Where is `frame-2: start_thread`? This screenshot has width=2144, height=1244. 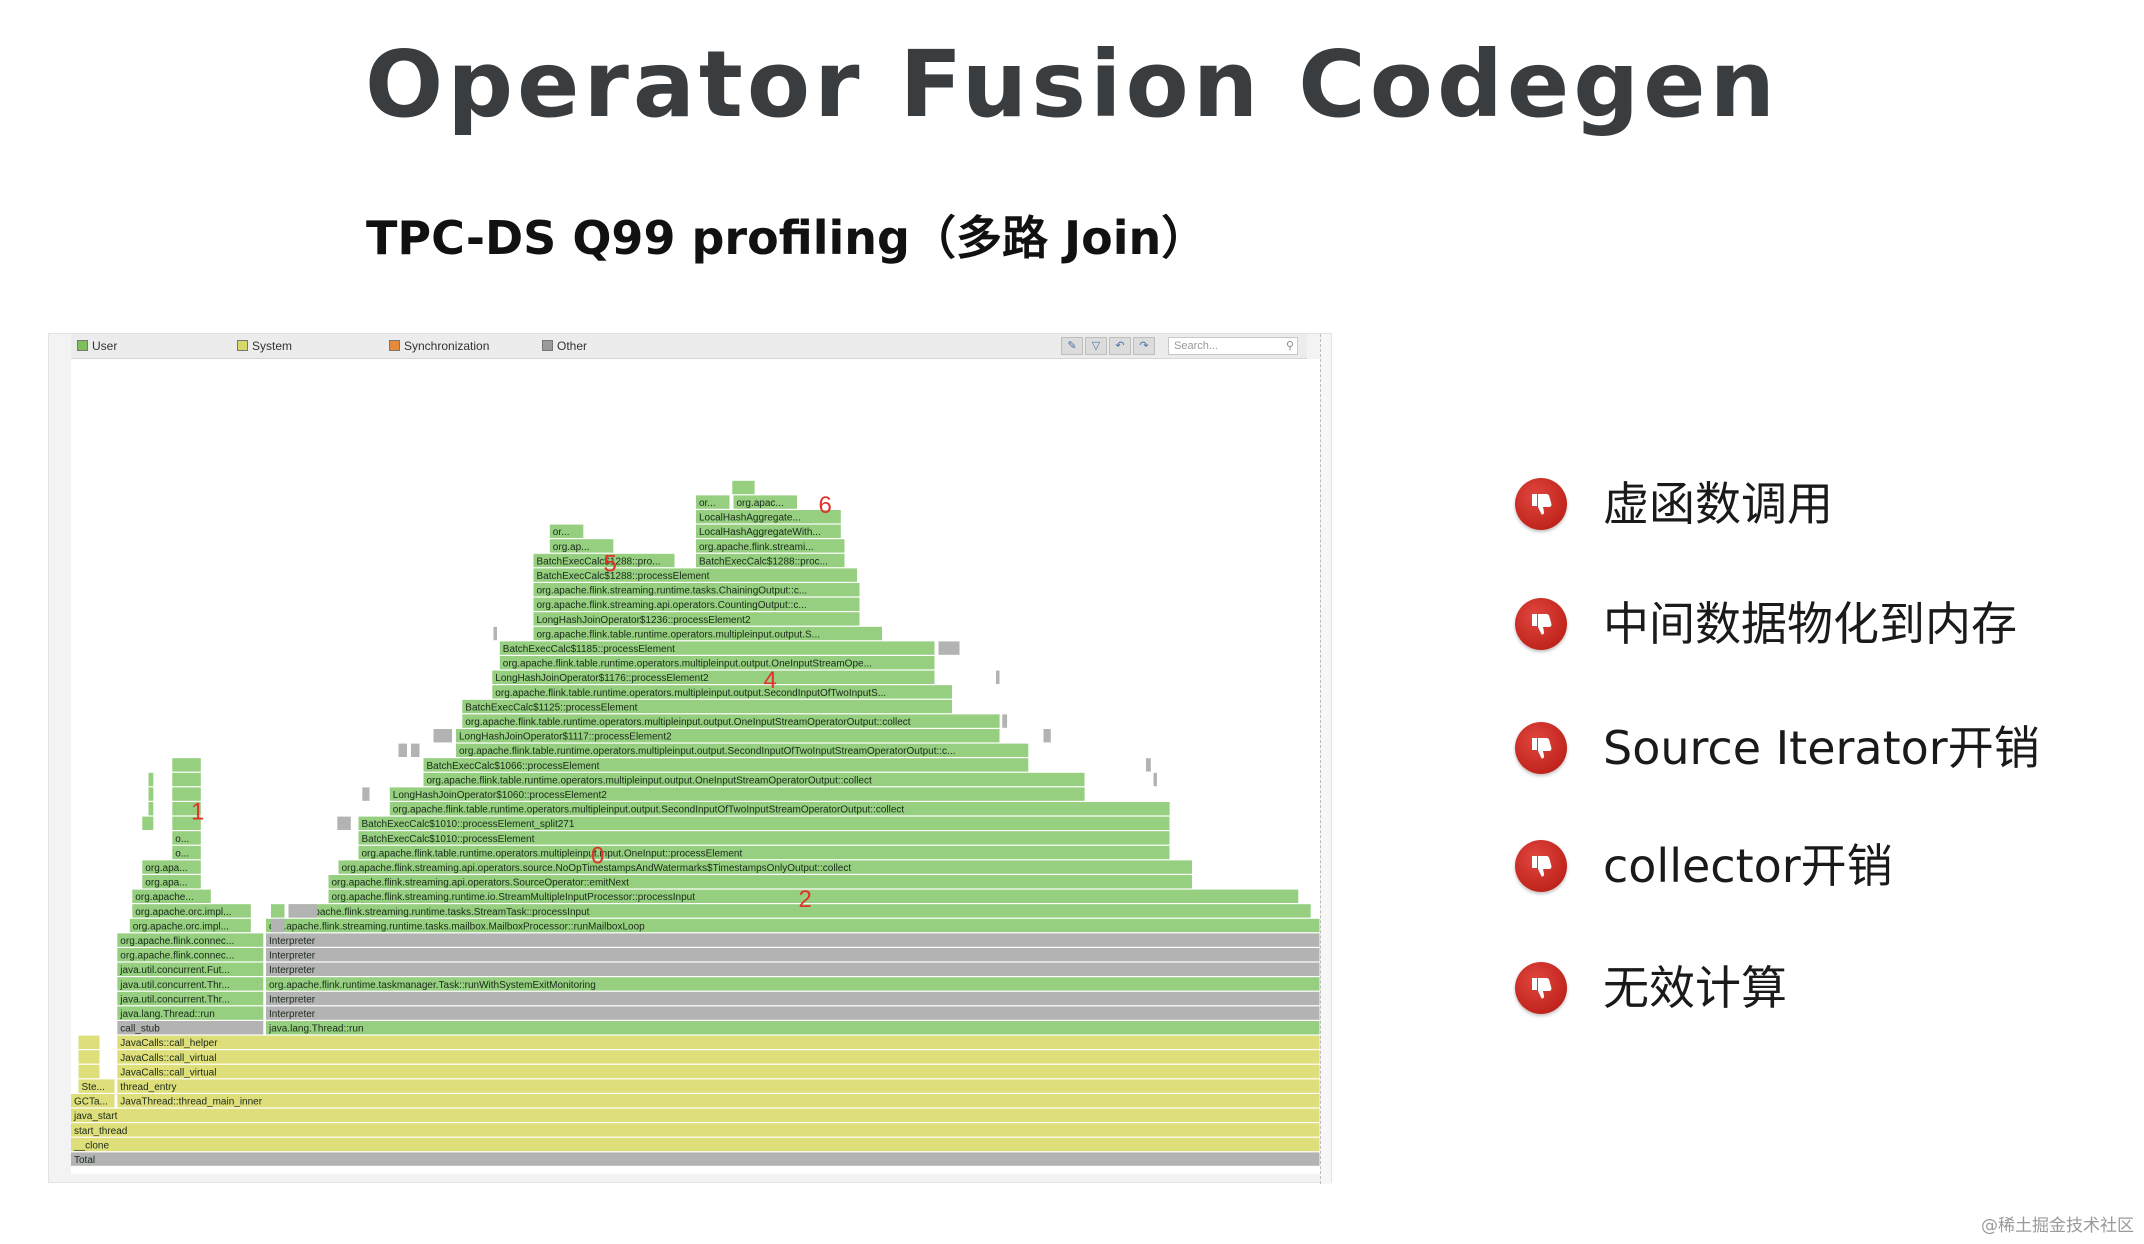 frame-2: start_thread is located at coordinates (695, 1130).